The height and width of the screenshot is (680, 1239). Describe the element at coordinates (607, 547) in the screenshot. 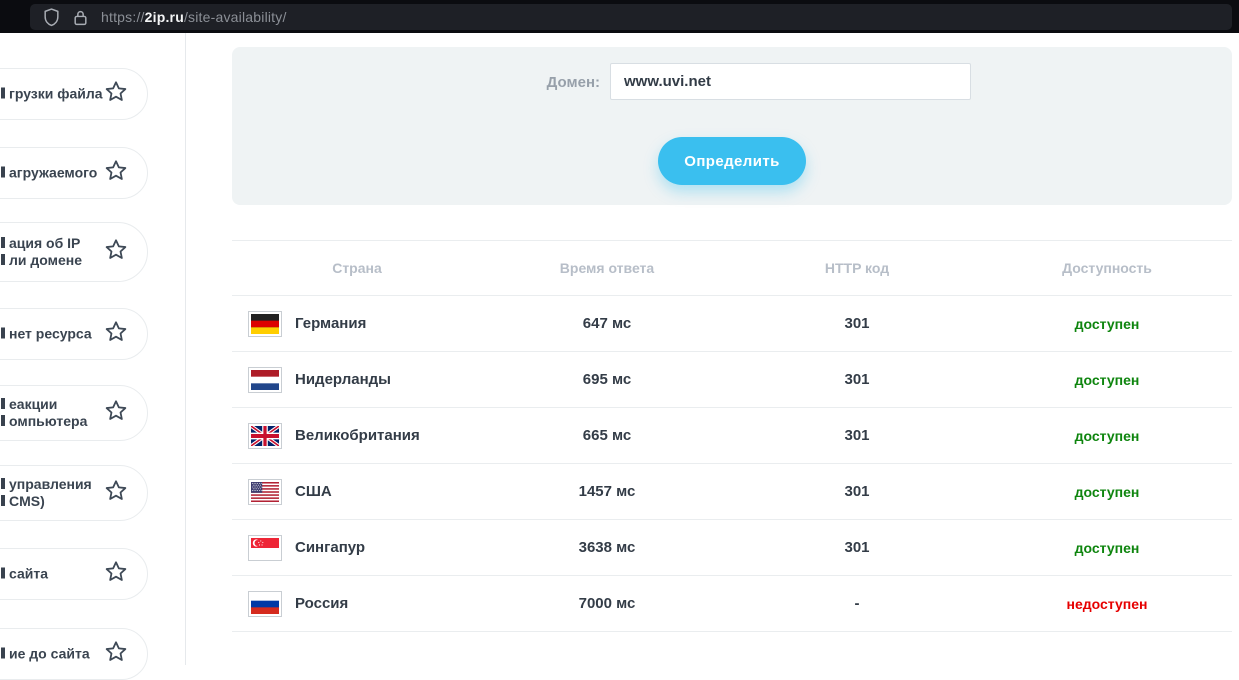

I see `response-time-value: 3638 мс` at that location.